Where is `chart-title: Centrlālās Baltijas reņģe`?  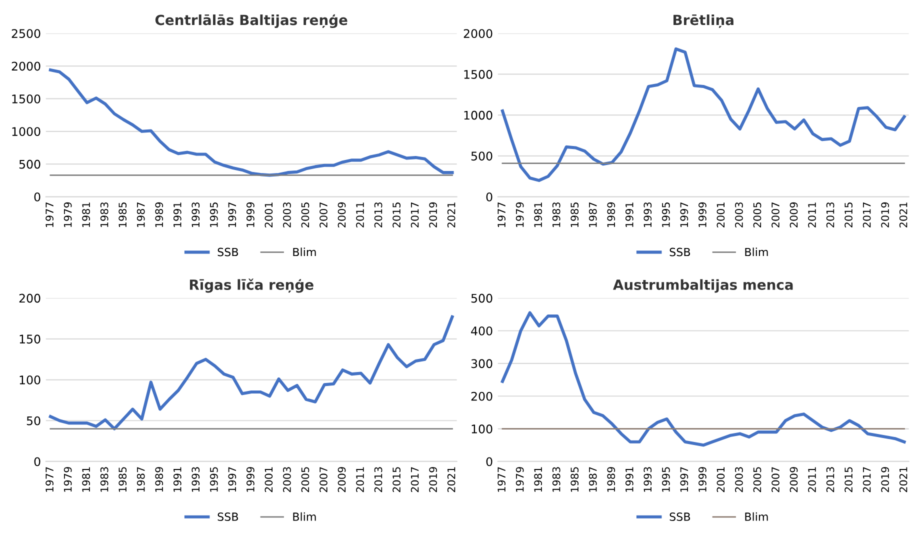
chart-title: Centrlālās Baltijas reņģe is located at coordinates (251, 21).